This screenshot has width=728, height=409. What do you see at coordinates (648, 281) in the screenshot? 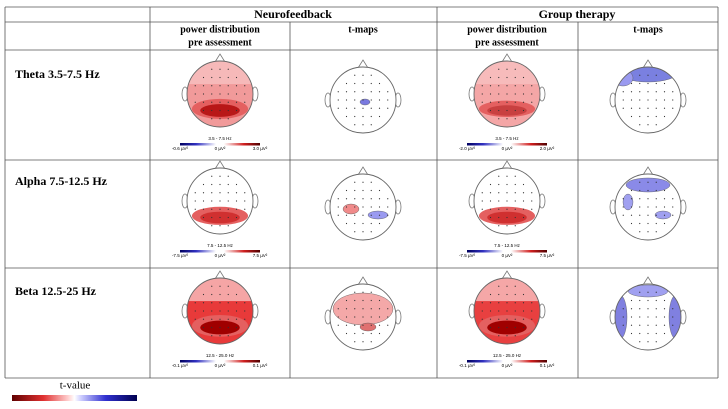
I see `nose` at bounding box center [648, 281].